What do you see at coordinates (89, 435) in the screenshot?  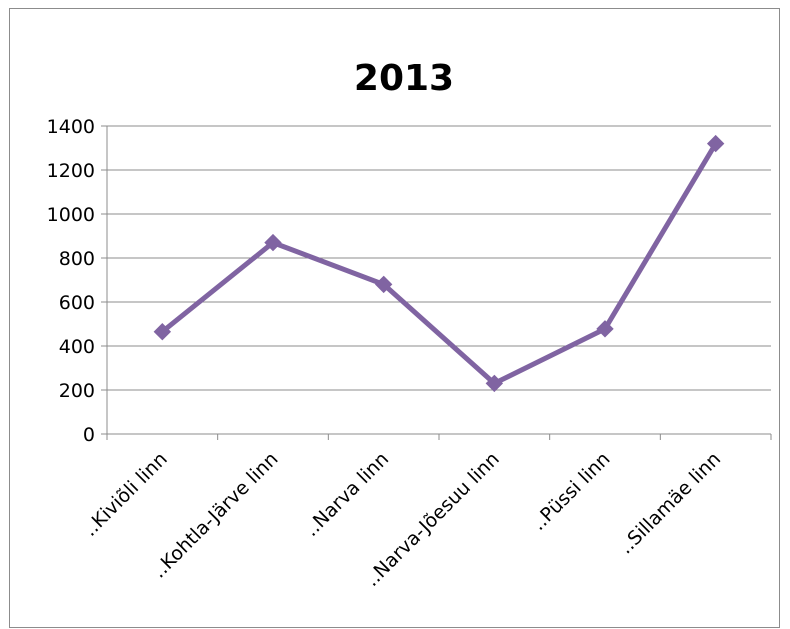 I see `y-tick-label: 0` at bounding box center [89, 435].